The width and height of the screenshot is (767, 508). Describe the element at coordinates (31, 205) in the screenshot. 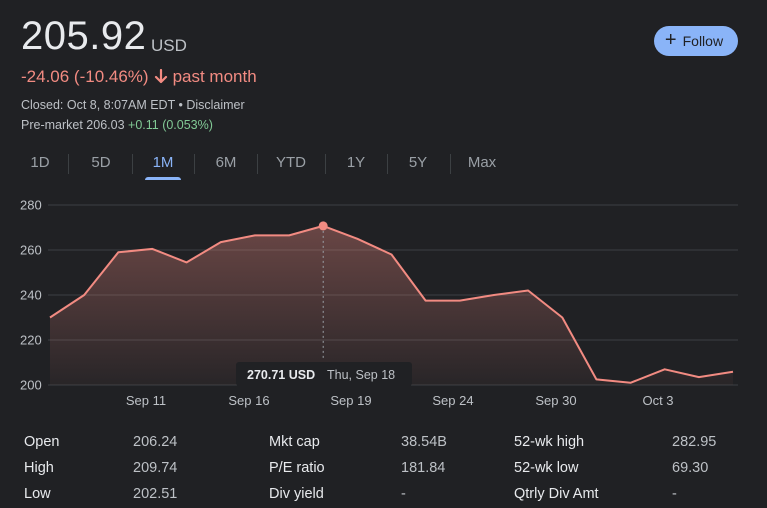

I see `y-tick-label: 280` at that location.